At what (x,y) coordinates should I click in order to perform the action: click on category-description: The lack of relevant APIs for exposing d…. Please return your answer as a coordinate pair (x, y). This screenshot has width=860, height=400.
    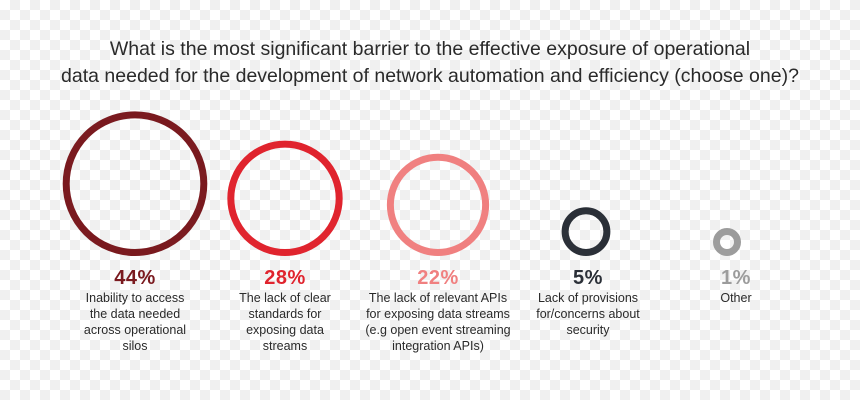
    Looking at the image, I should click on (438, 322).